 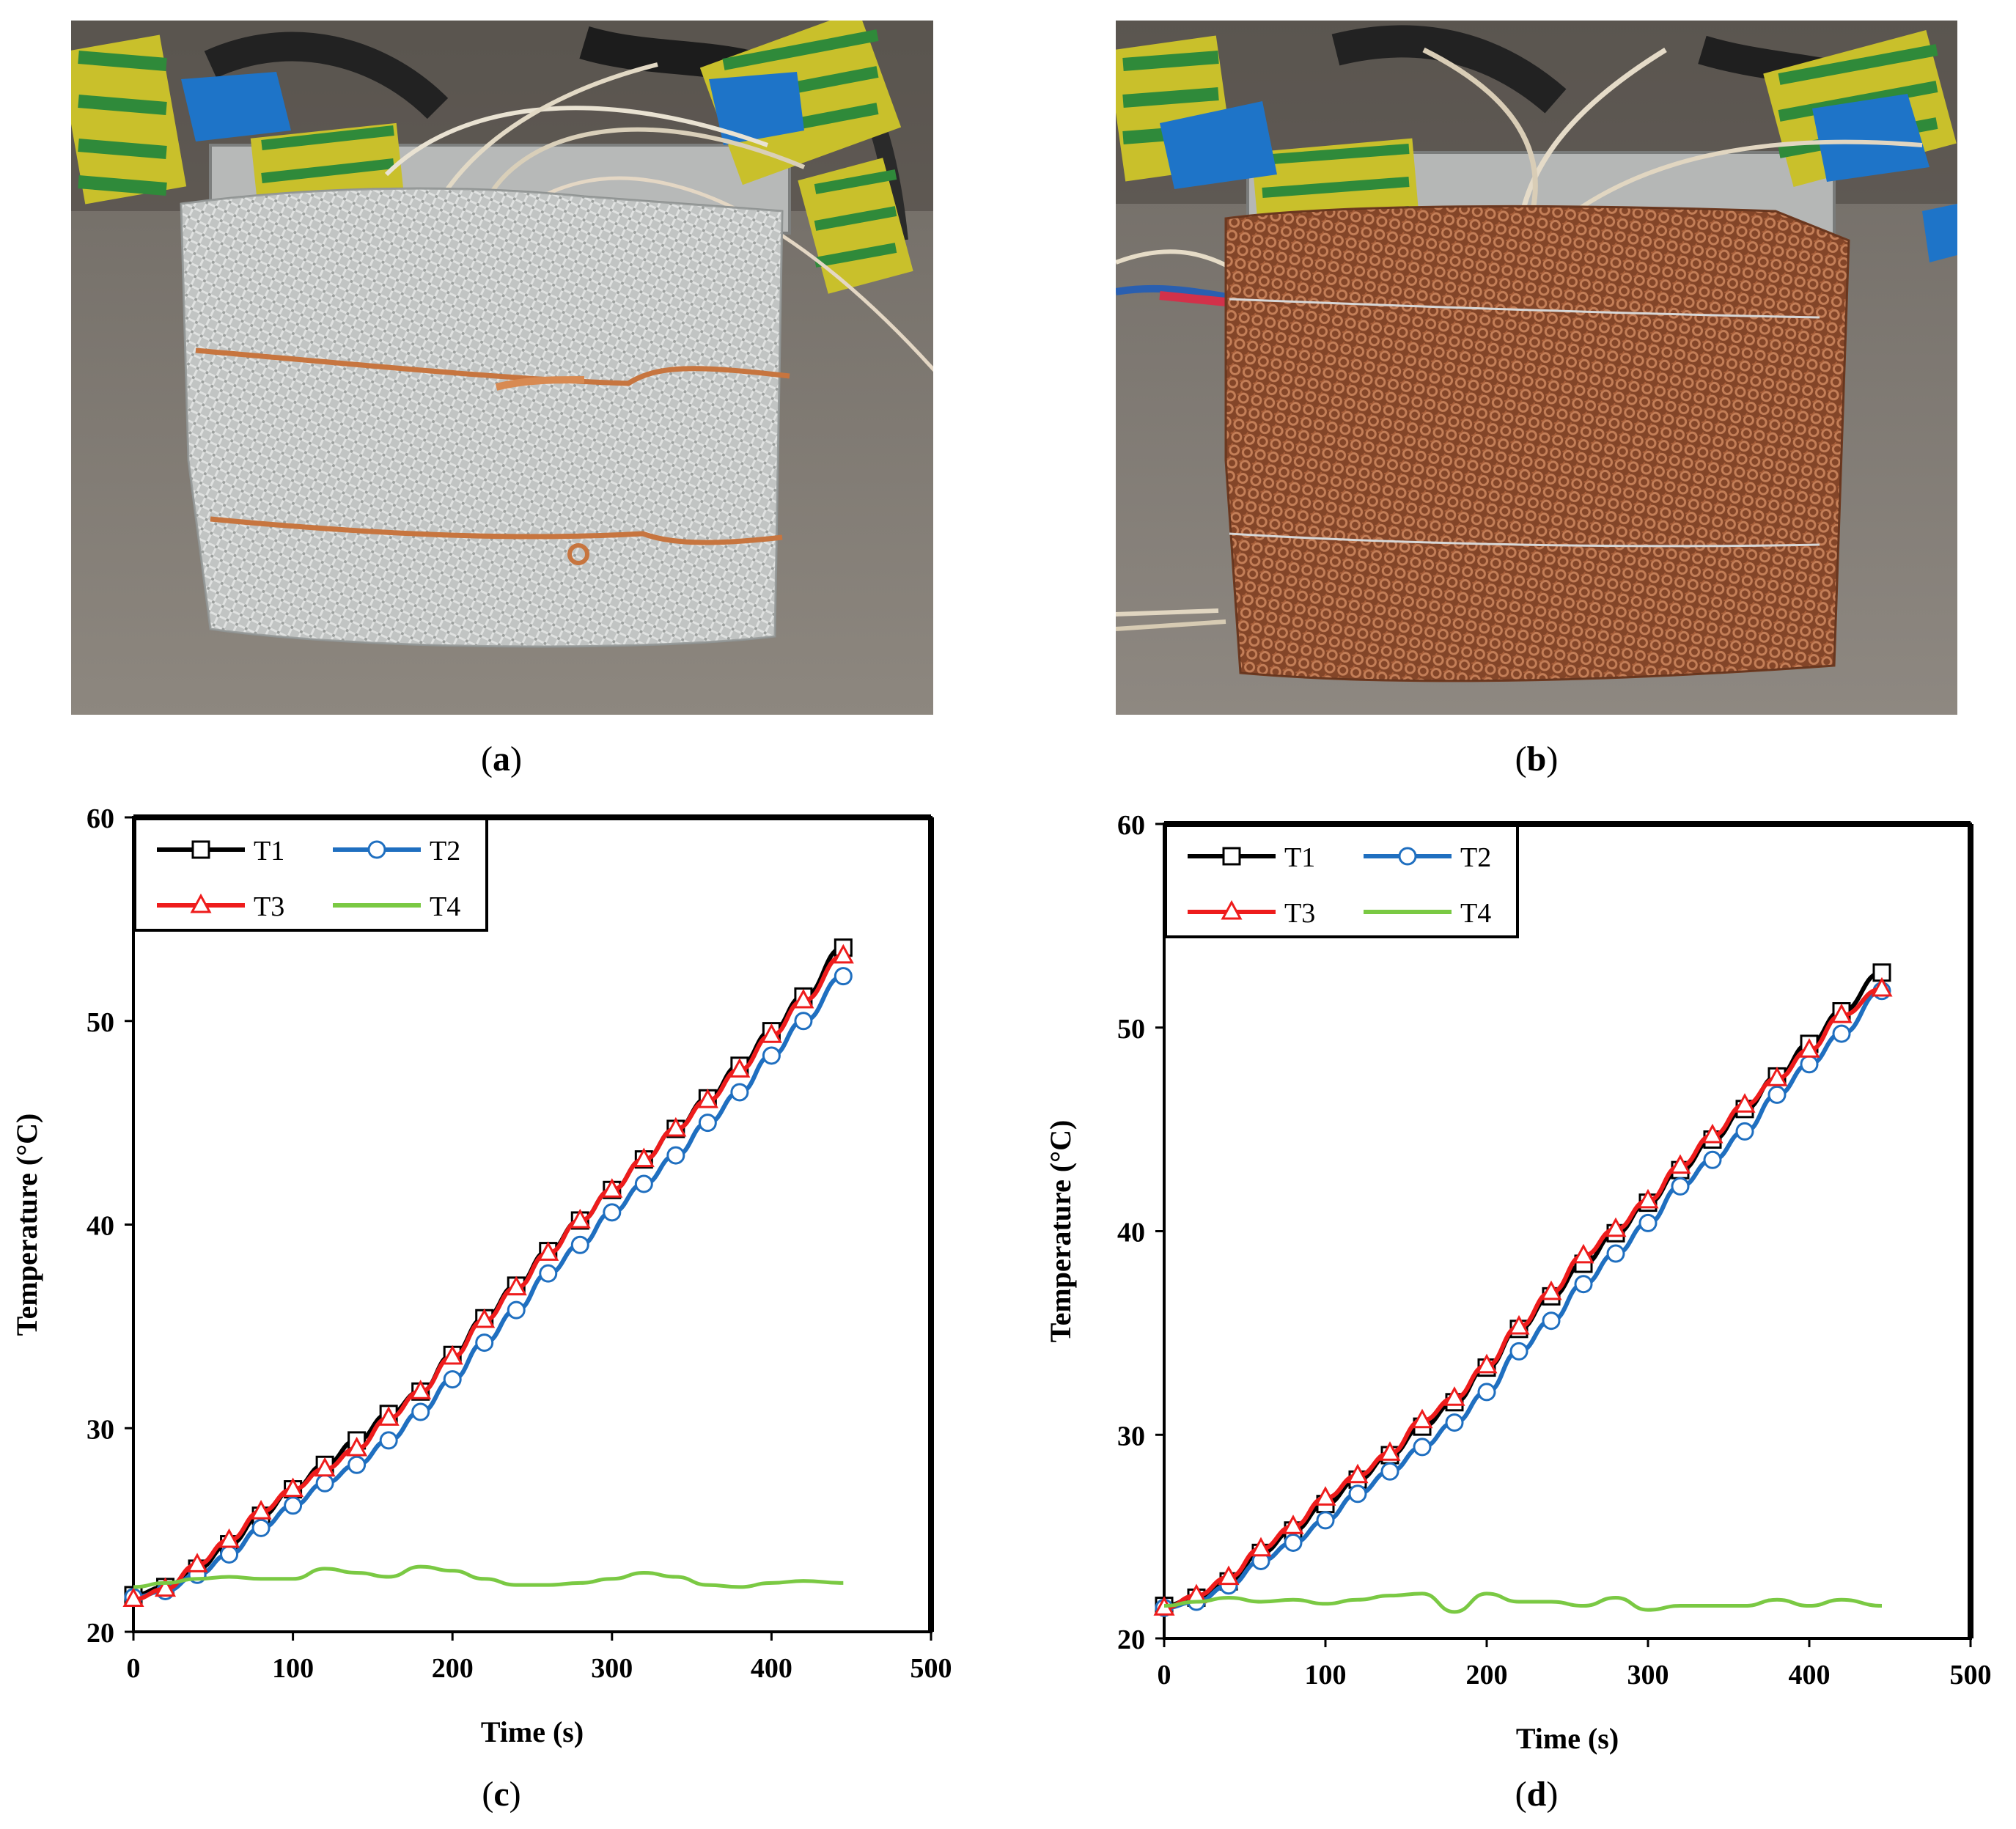 I want to click on panel-caption-a: (a), so click(x=502, y=759).